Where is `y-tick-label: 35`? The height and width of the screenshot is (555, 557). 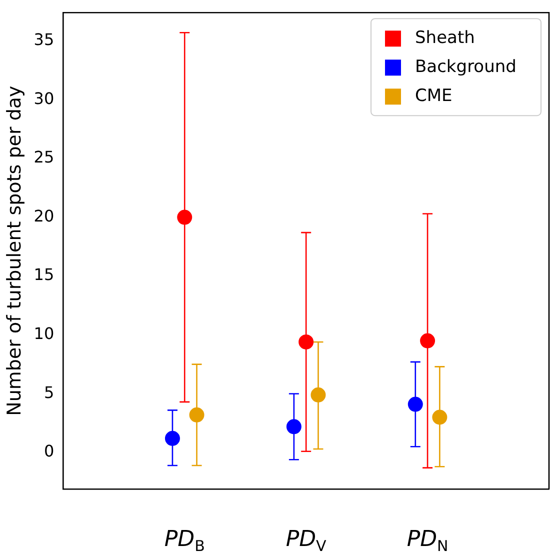
y-tick-label: 35 is located at coordinates (44, 39).